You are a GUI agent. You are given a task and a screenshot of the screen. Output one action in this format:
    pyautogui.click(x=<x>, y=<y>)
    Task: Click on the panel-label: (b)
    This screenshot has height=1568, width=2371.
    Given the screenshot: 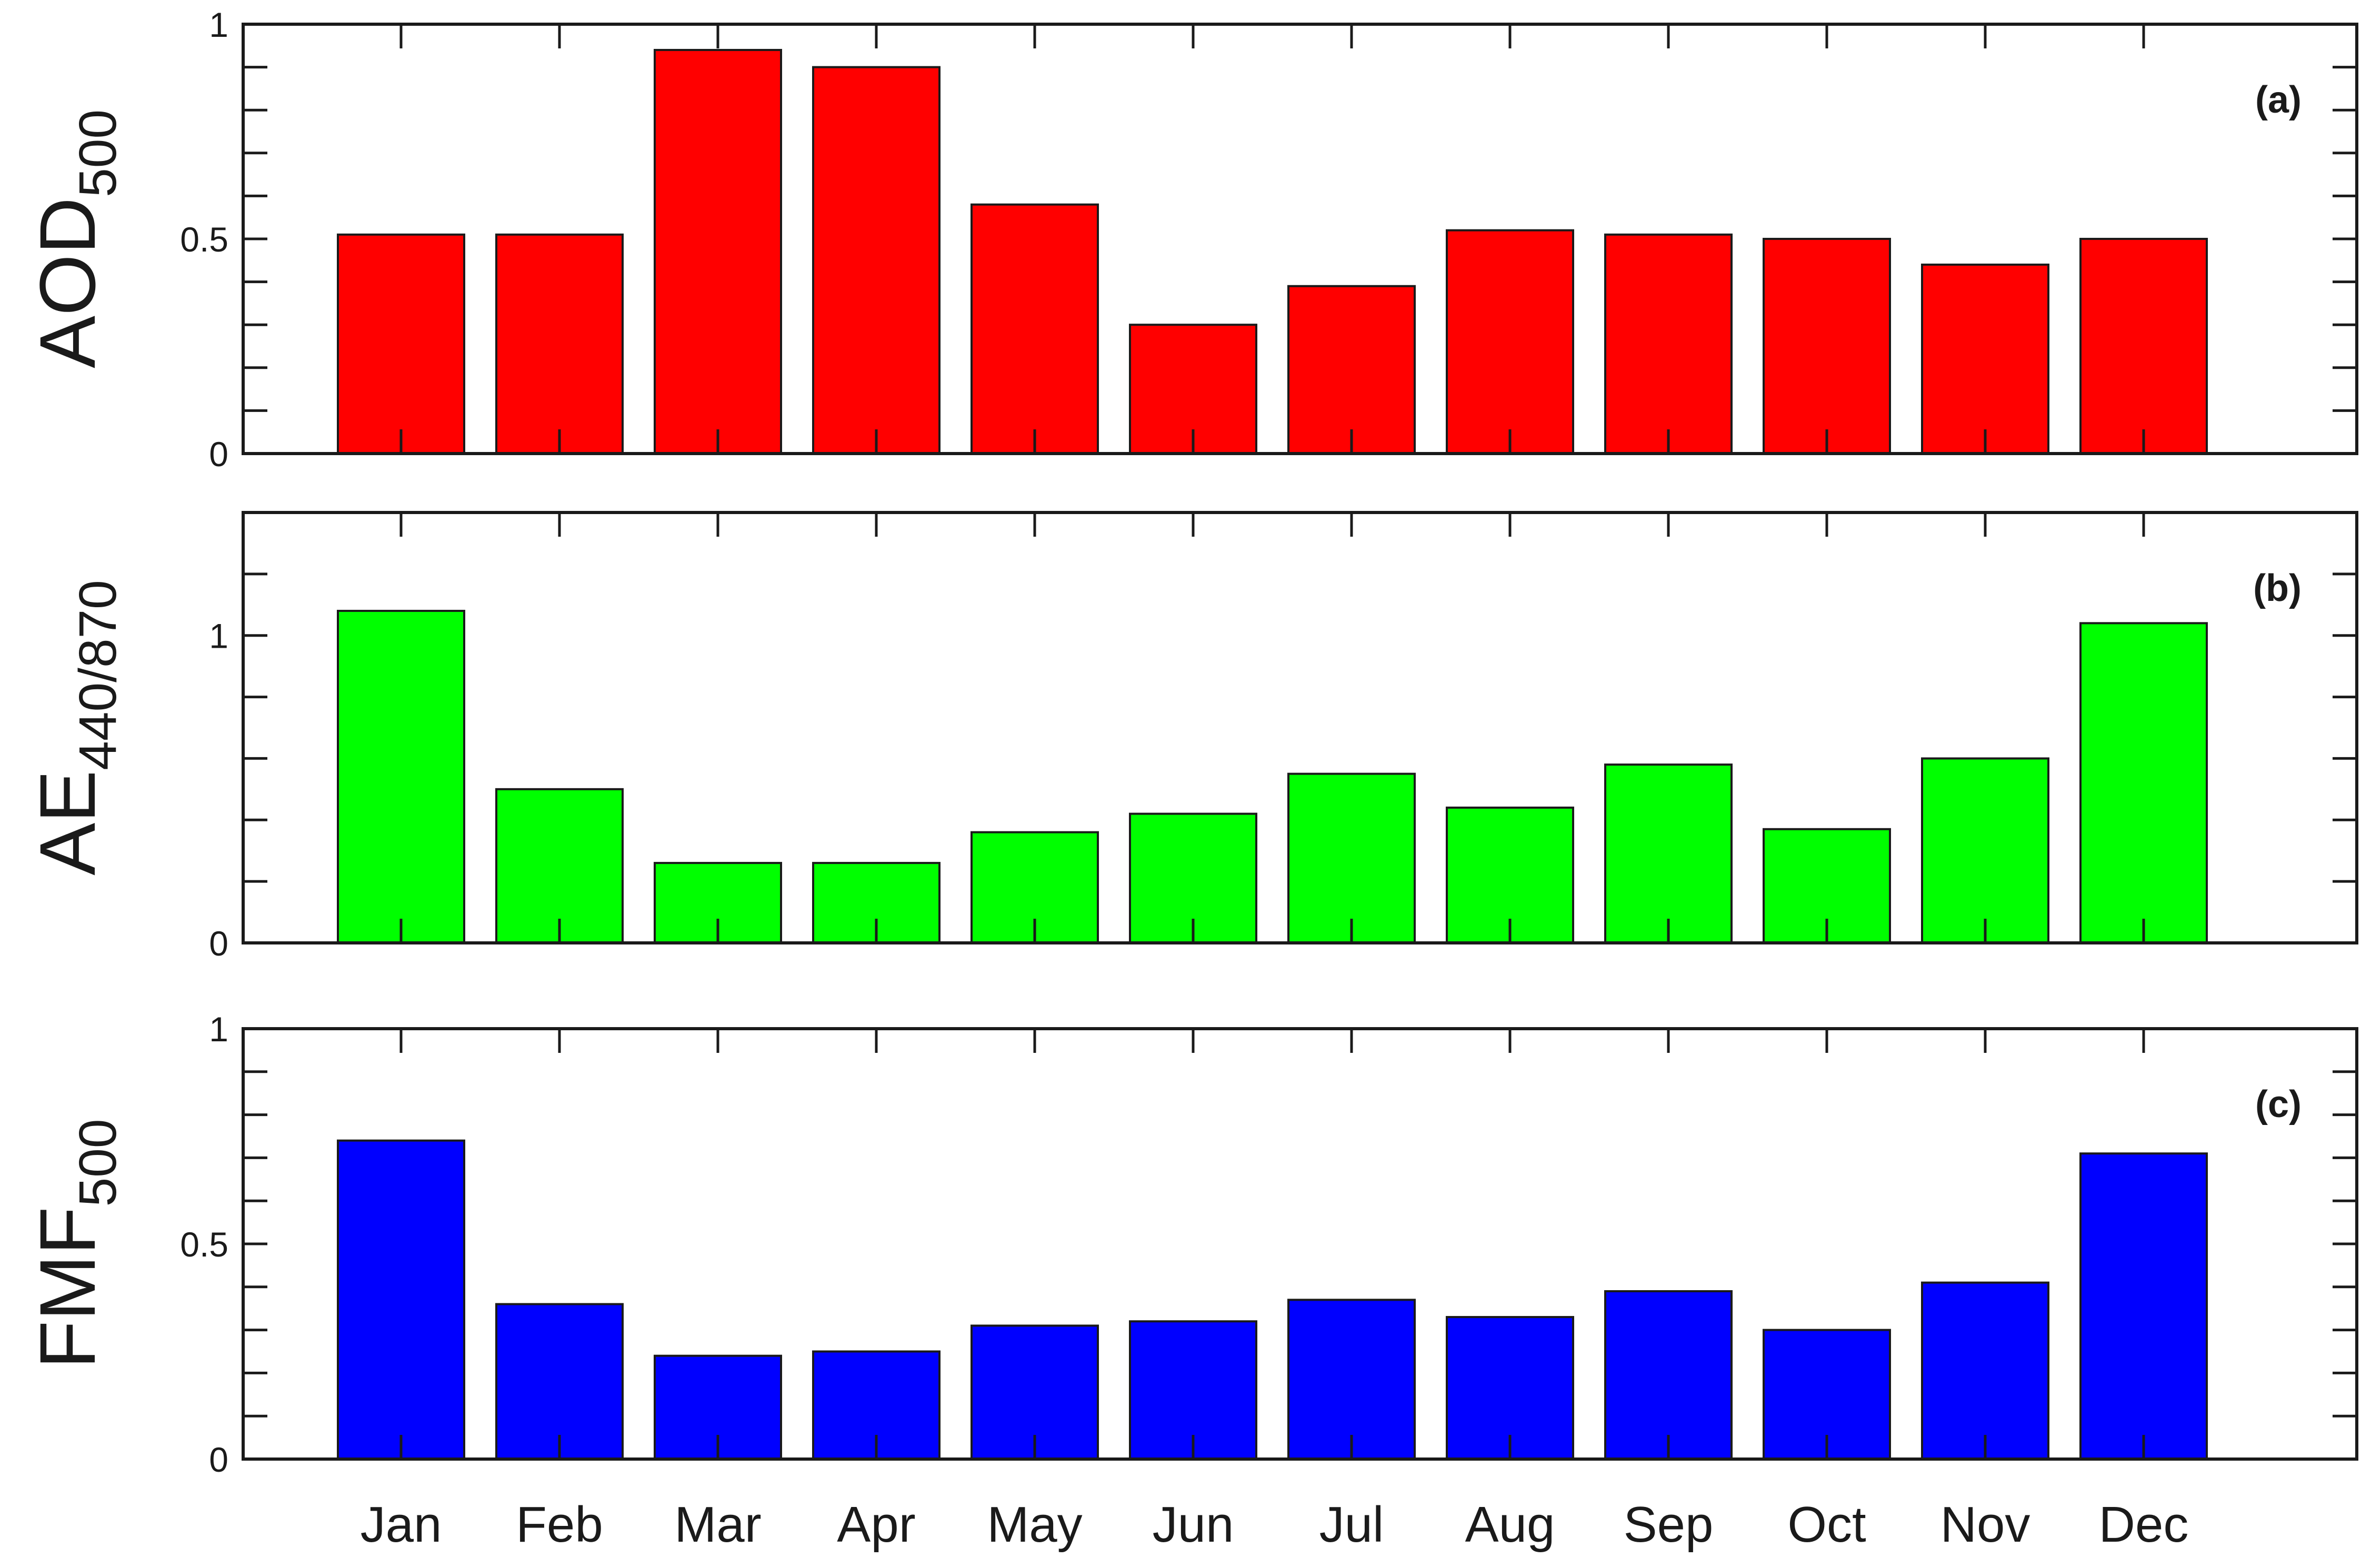 What is the action you would take?
    pyautogui.click(x=2277, y=588)
    